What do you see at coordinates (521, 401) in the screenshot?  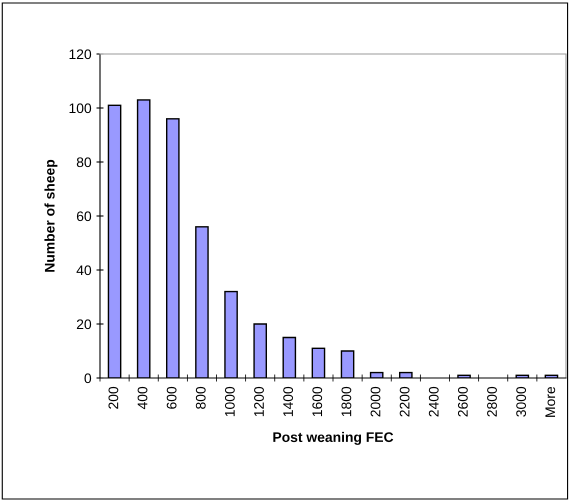 I see `x-tick-label: 3000` at bounding box center [521, 401].